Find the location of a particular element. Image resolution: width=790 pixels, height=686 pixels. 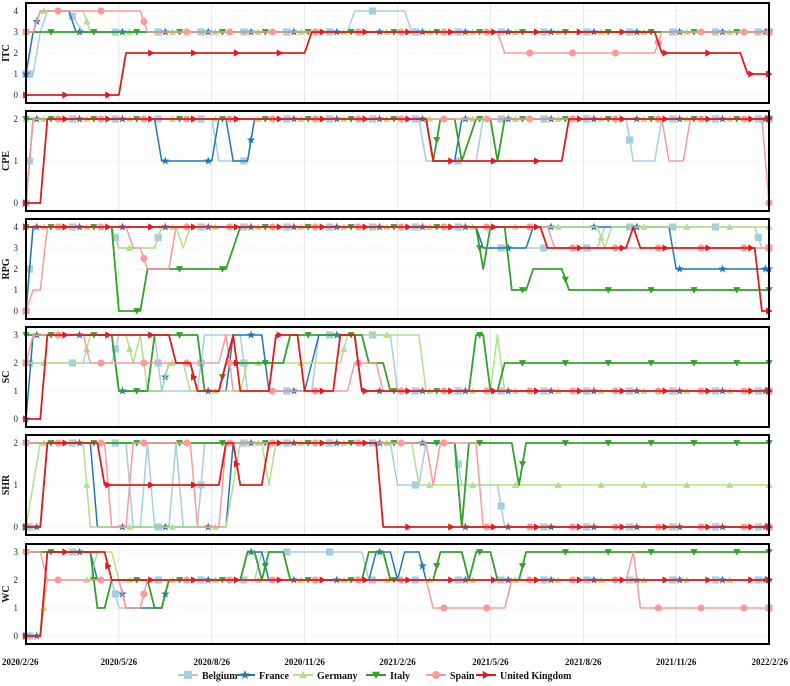

y-axis-label: CPE is located at coordinates (6, 161).